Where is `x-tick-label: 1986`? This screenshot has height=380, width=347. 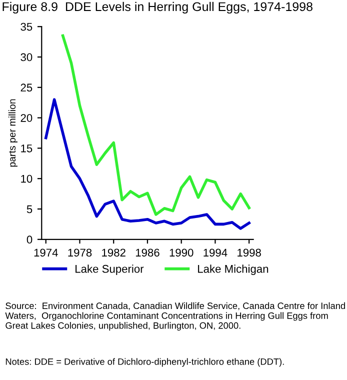
x-tick-label: 1986 is located at coordinates (148, 252).